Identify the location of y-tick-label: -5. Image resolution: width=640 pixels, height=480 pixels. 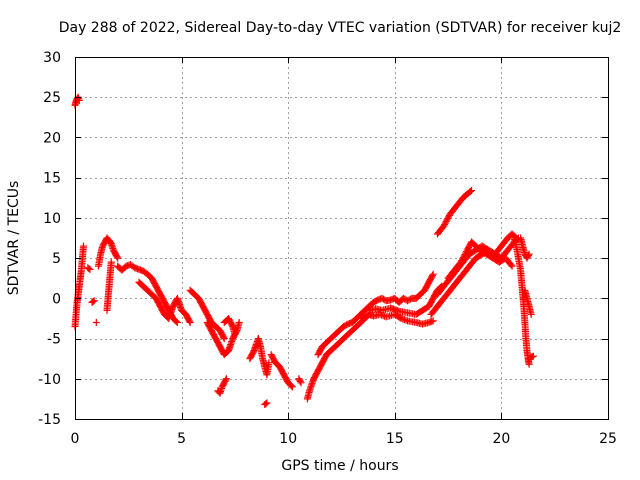
(54, 340).